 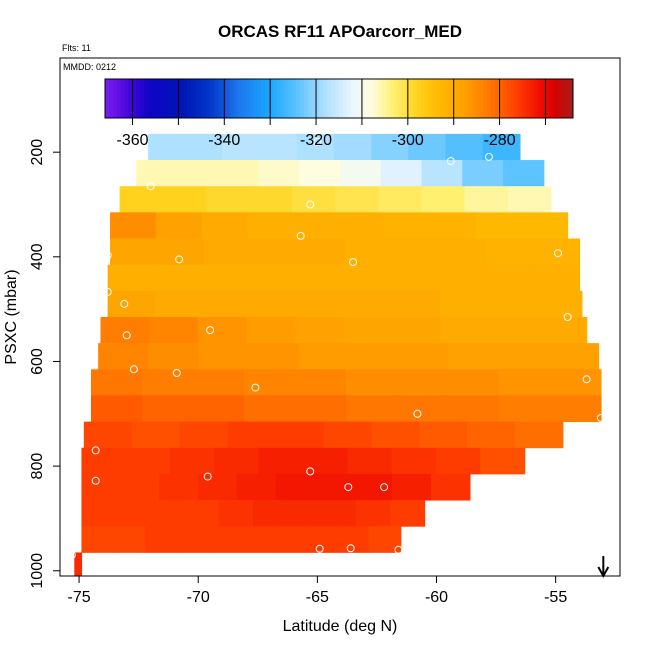 I want to click on y-axis-title: PSXC (mbar), so click(x=11, y=316).